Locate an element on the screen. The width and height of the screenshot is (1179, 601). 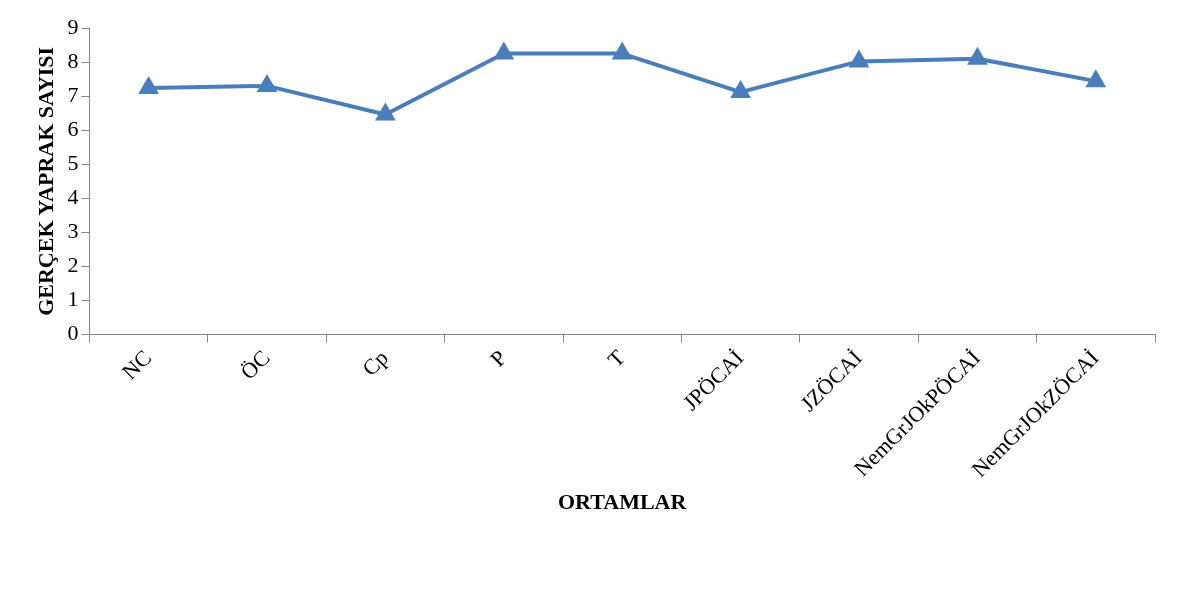
x-tick-label: NC is located at coordinates (136, 364).